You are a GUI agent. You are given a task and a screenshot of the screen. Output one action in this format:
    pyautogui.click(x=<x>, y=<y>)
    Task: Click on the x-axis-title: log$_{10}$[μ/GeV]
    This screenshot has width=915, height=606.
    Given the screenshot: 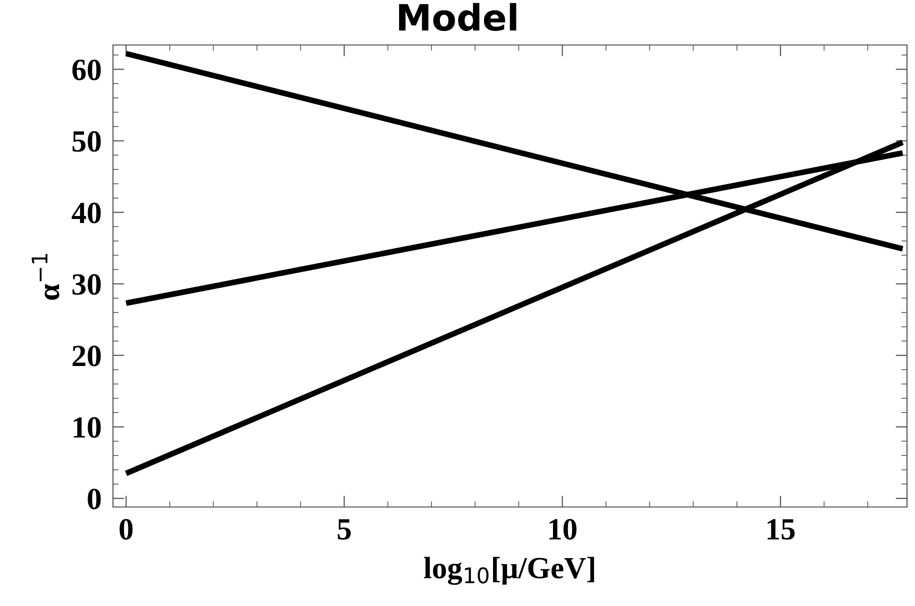 What is the action you would take?
    pyautogui.click(x=509, y=570)
    